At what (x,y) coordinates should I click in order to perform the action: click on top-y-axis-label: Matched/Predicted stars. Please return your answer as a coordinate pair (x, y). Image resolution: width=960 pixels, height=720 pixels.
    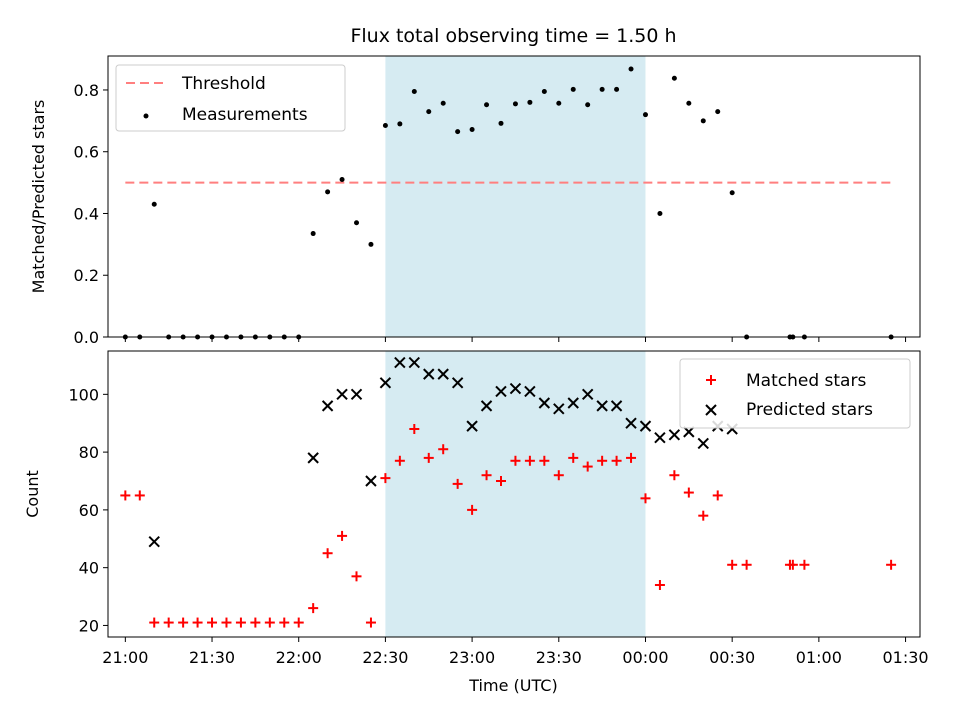
    Looking at the image, I should click on (38, 197).